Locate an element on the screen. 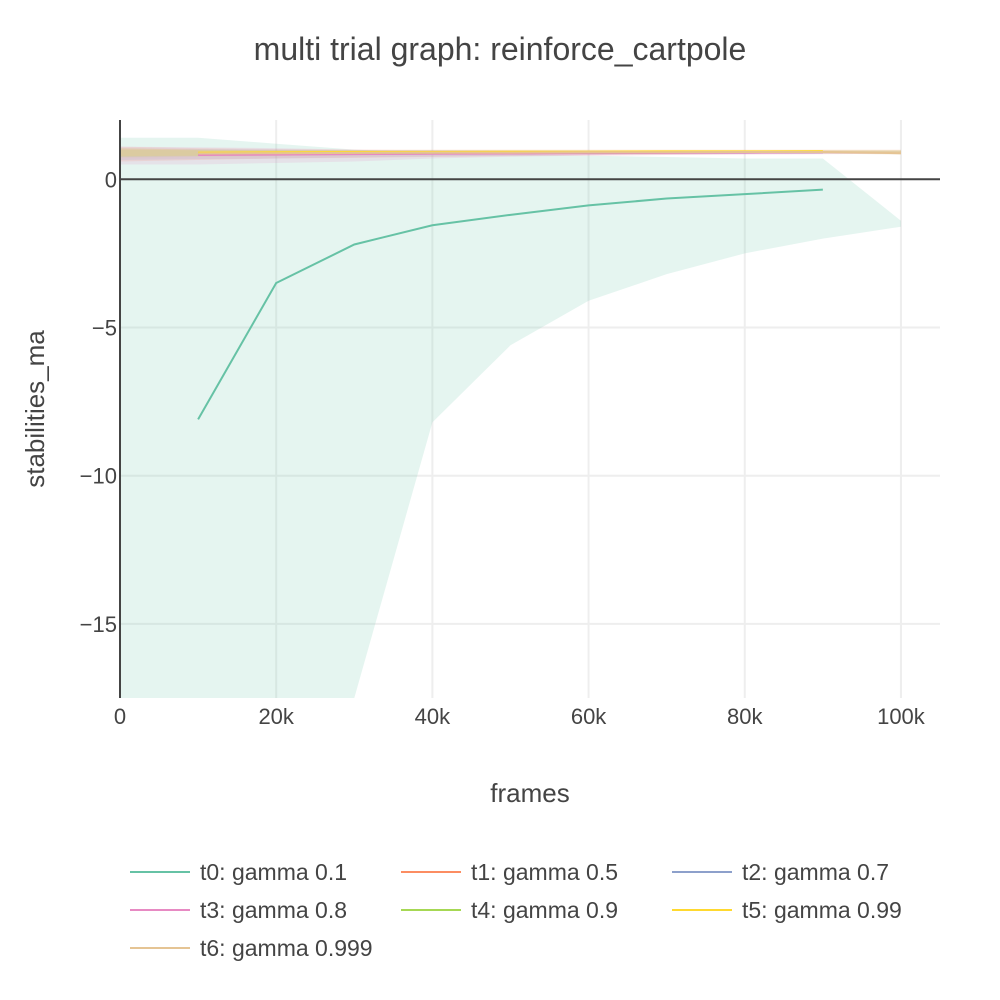  legend-label: t1: gamma 0.5 is located at coordinates (544, 872).